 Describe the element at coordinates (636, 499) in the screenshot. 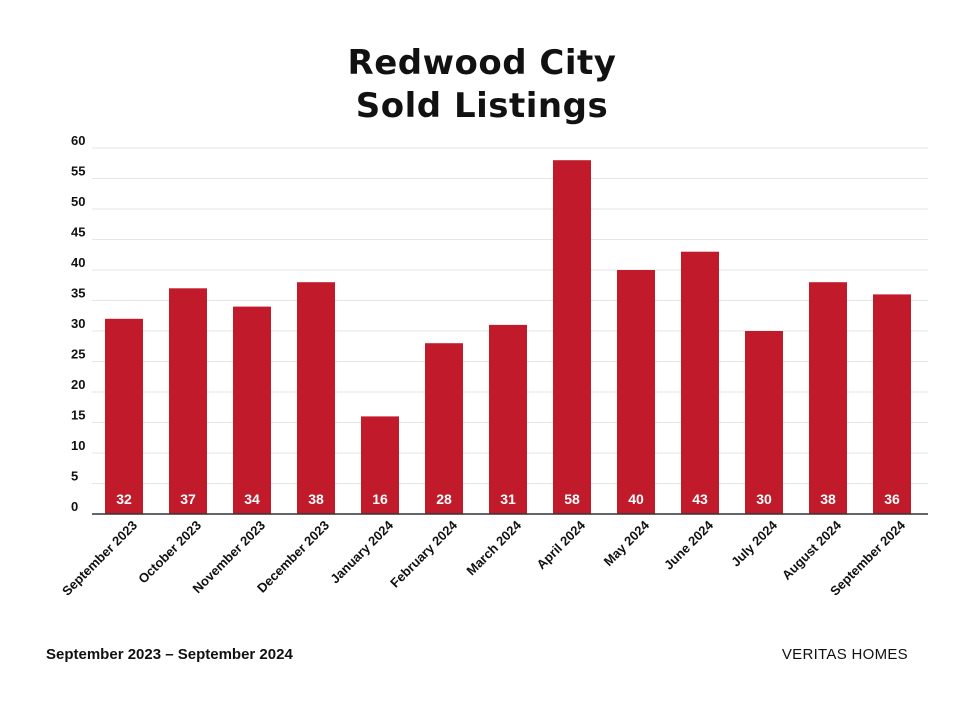

I see `bar-value-label: 40` at that location.